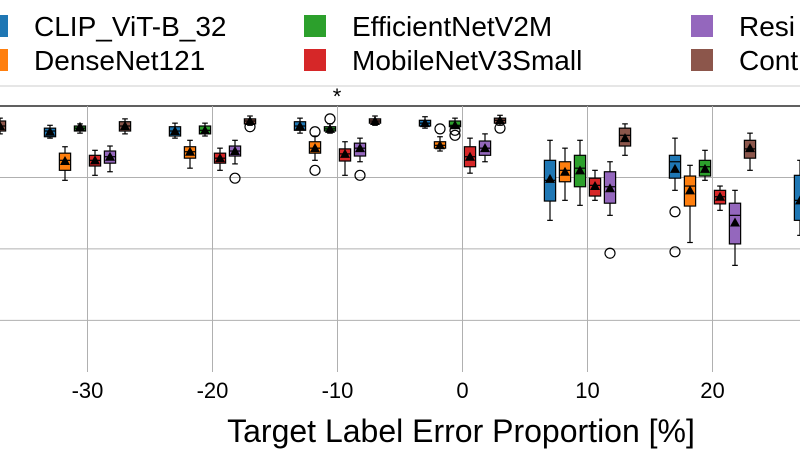 This screenshot has width=800, height=450. I want to click on legend-label: Resi, so click(767, 26).